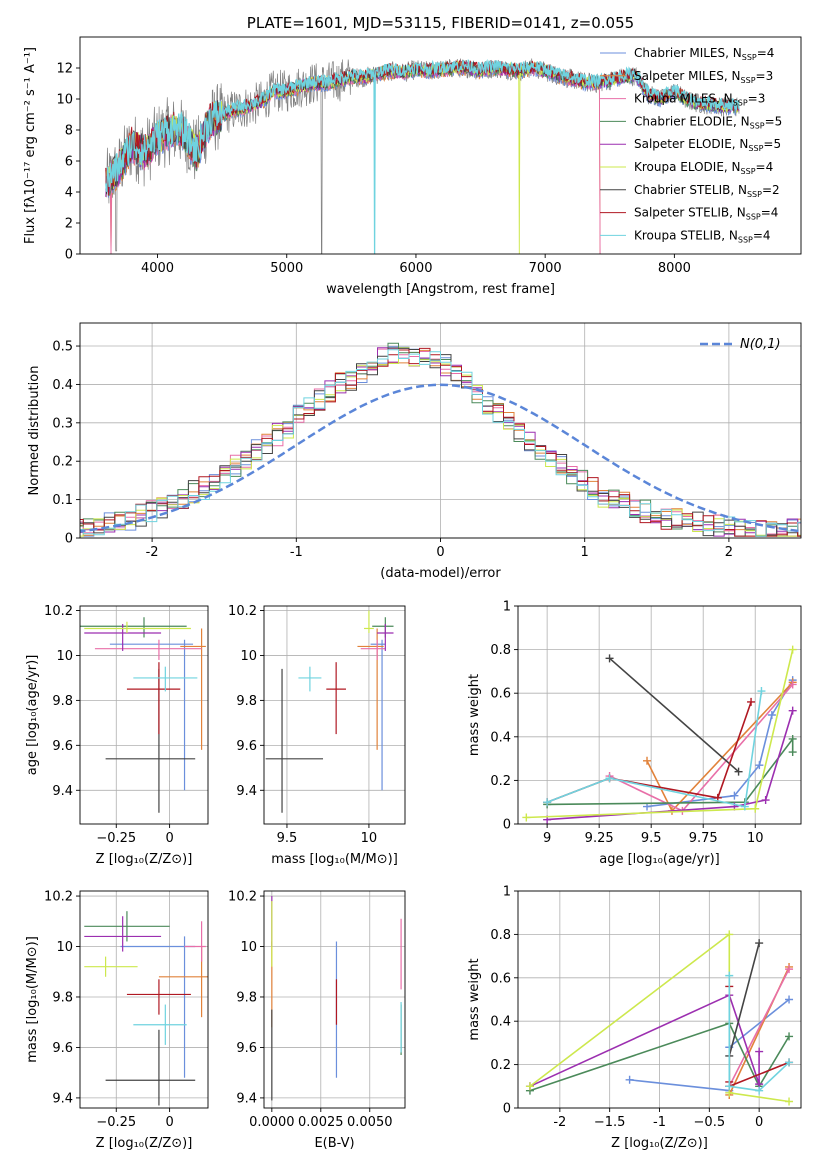  I want to click on x-tick-label: -2, so click(559, 1122).